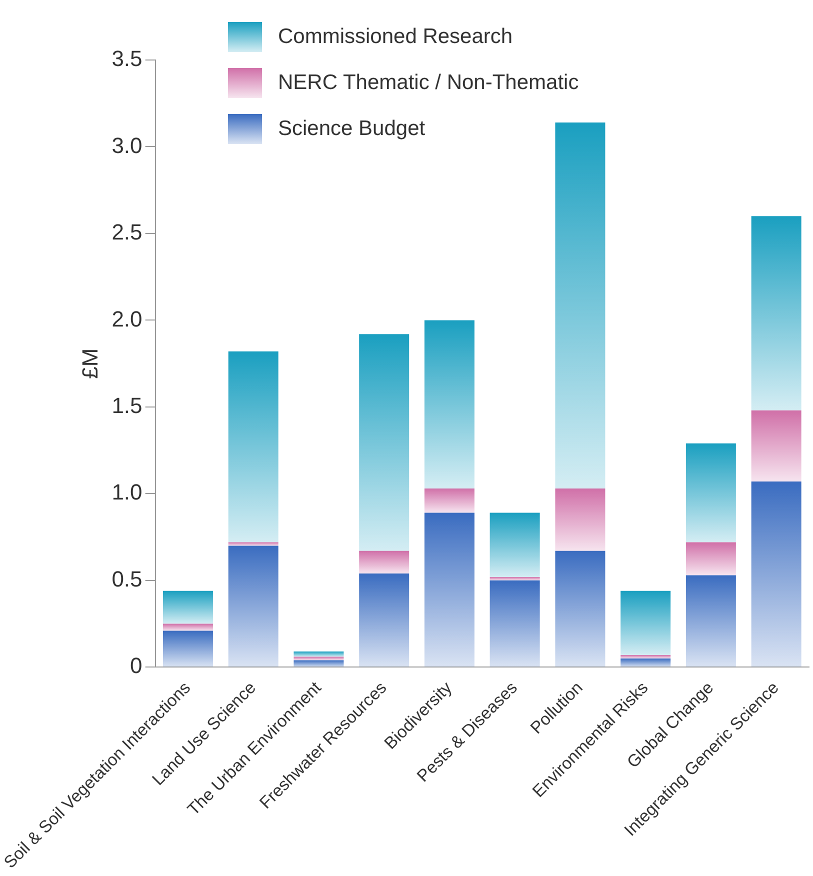  I want to click on y-tick-label: 3.0, so click(127, 145).